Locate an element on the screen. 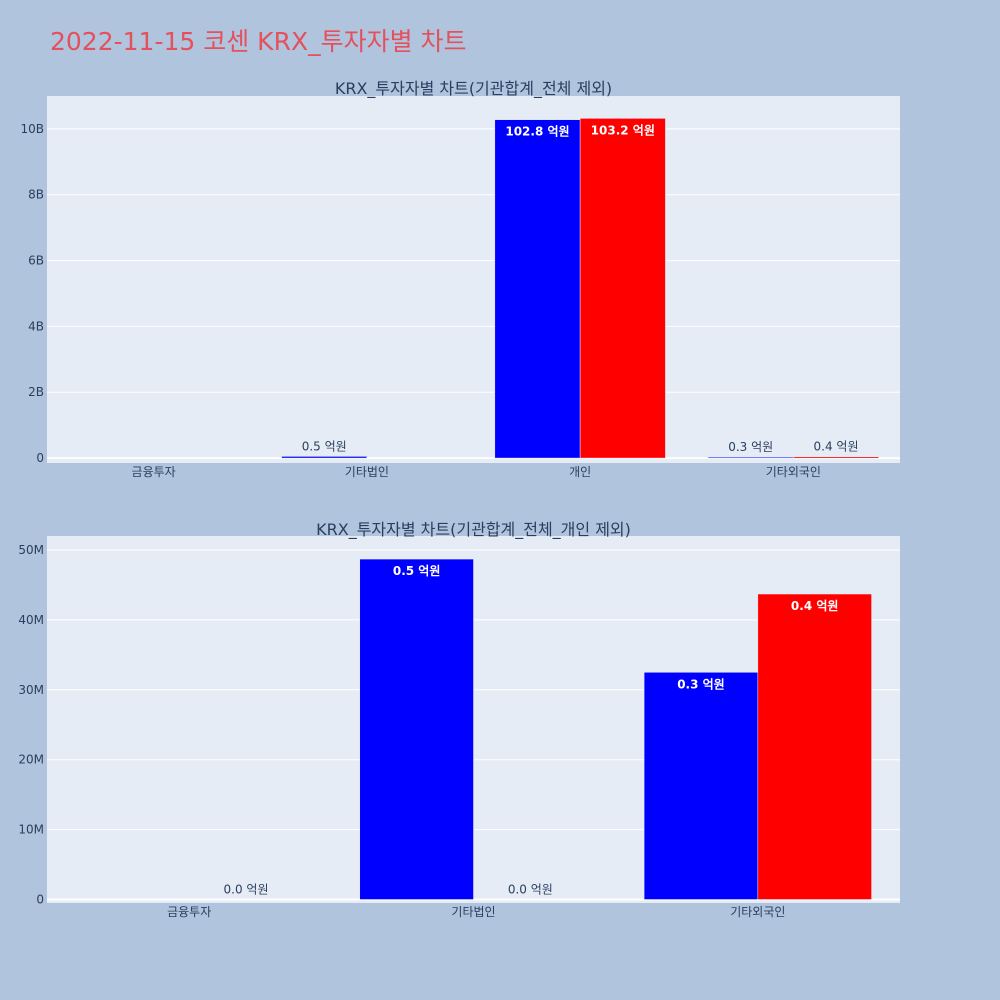 The image size is (1000, 1000). y-tick-label: 8B is located at coordinates (36, 195).